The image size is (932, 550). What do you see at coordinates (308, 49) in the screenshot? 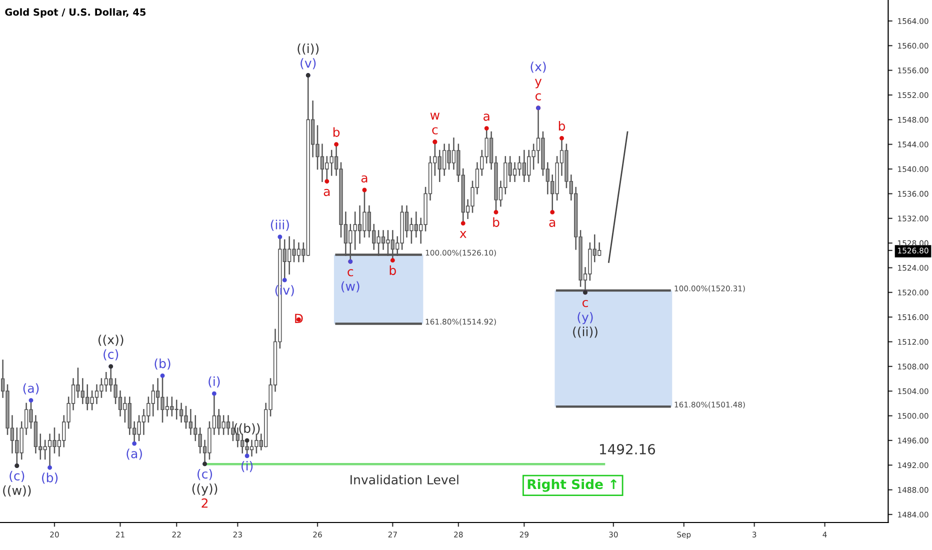
I see `data-label: ((i))` at bounding box center [308, 49].